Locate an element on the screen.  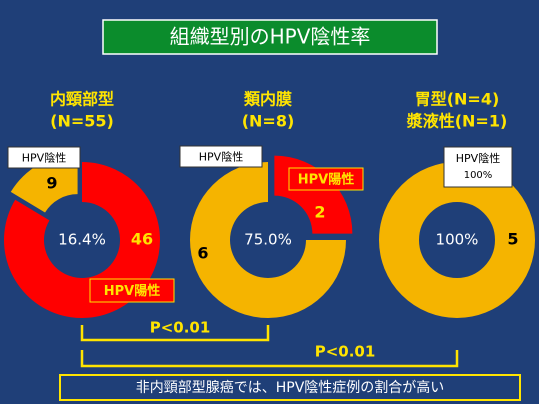
chart-title: 内頸部型 is located at coordinates (82, 99).